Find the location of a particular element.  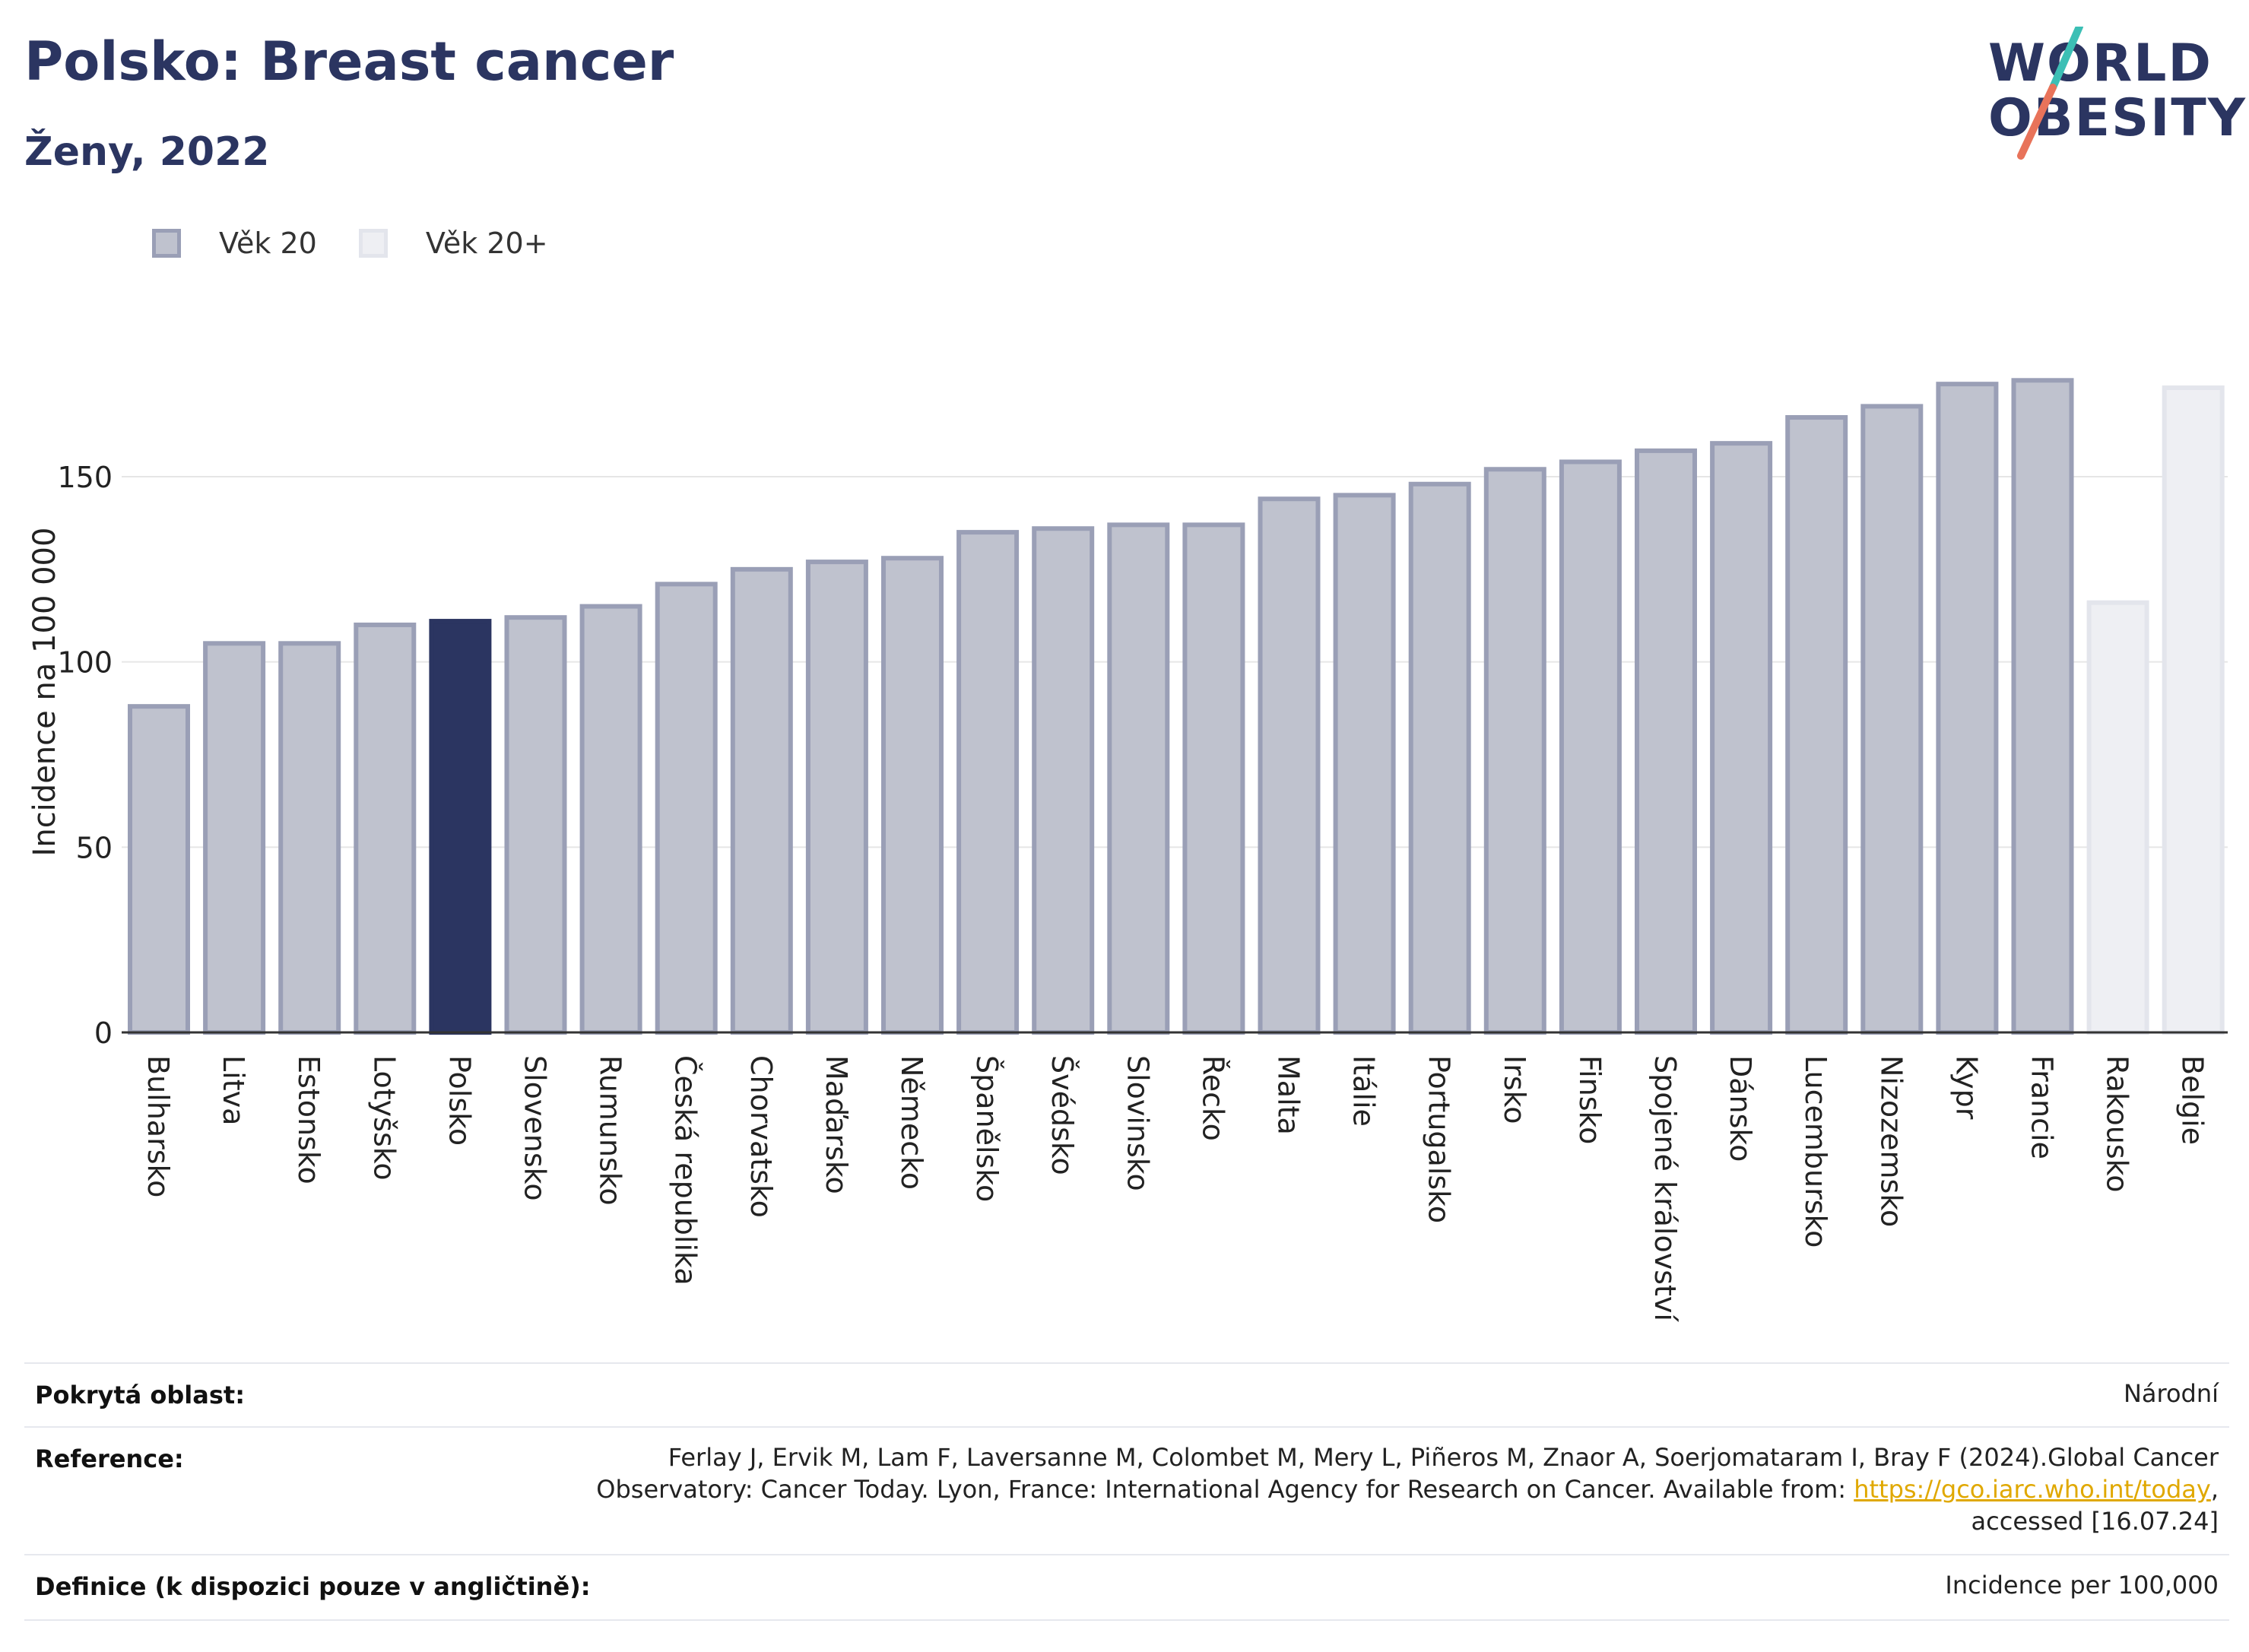

x-tick-label: Finsko is located at coordinates (1590, 1099).